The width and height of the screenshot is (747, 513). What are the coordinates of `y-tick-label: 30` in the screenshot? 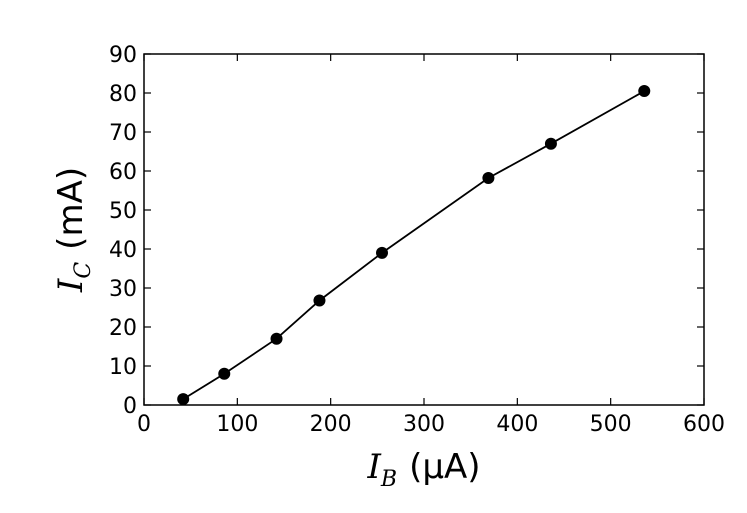 It's located at (123, 289).